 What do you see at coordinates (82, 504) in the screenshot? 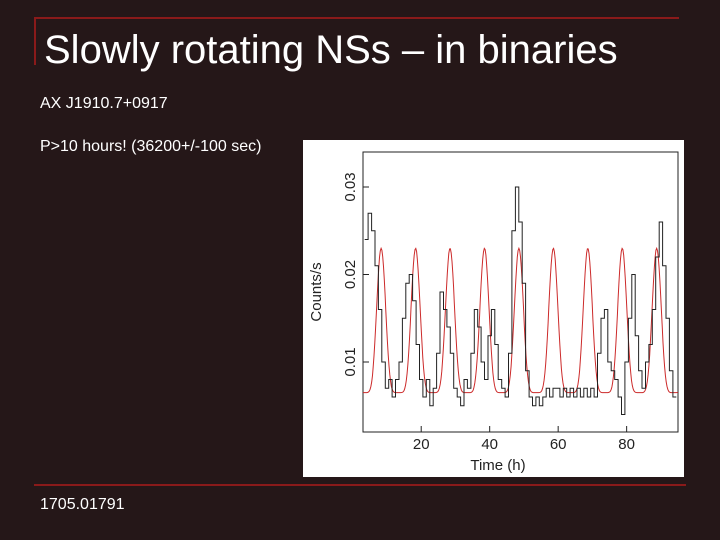
I see `reference-id: 1705.01791` at bounding box center [82, 504].